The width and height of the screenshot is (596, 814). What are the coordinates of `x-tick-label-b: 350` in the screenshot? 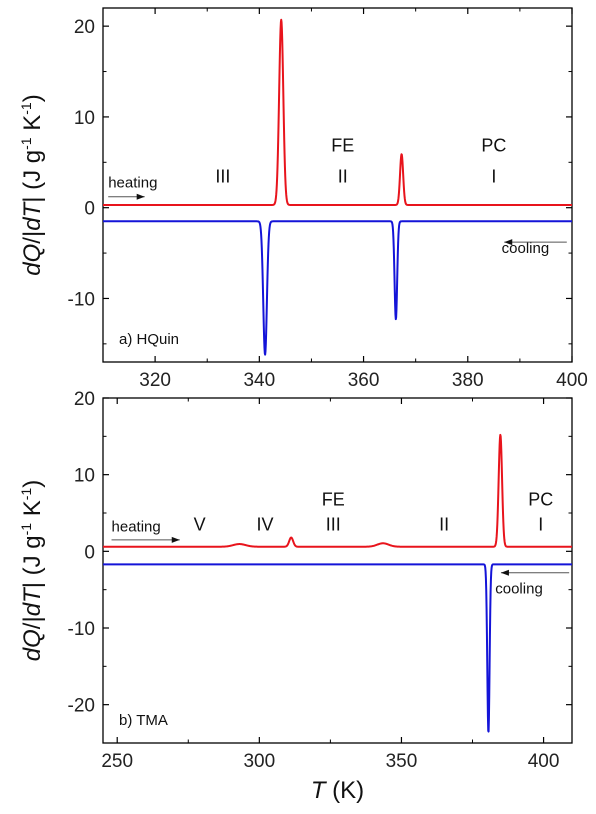 It's located at (402, 761).